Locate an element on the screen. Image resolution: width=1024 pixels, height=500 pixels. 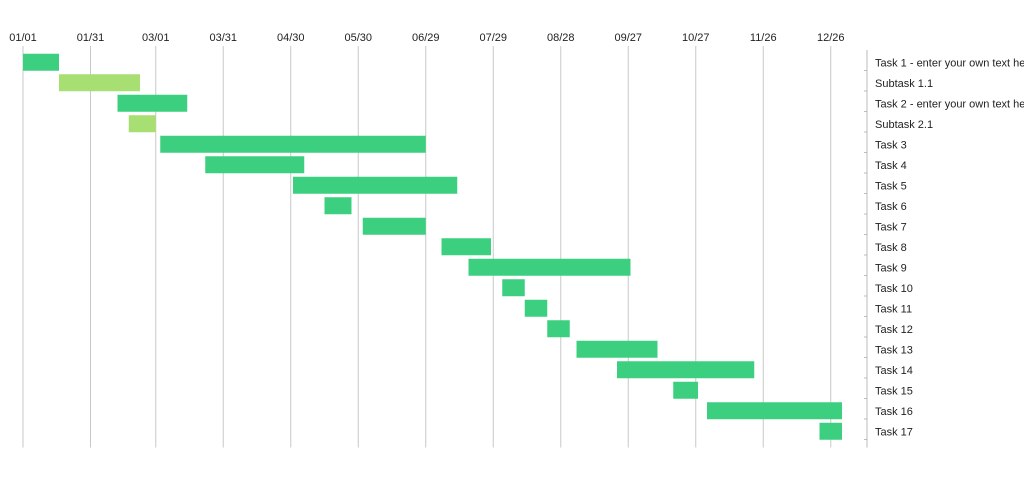
task-label: Task 3 is located at coordinates (891, 145).